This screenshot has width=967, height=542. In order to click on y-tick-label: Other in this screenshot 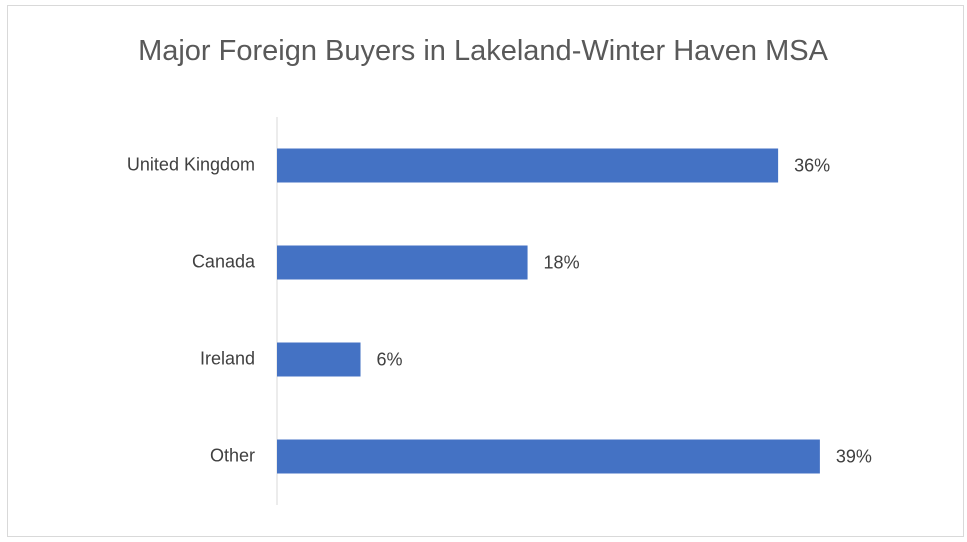, I will do `click(232, 455)`.